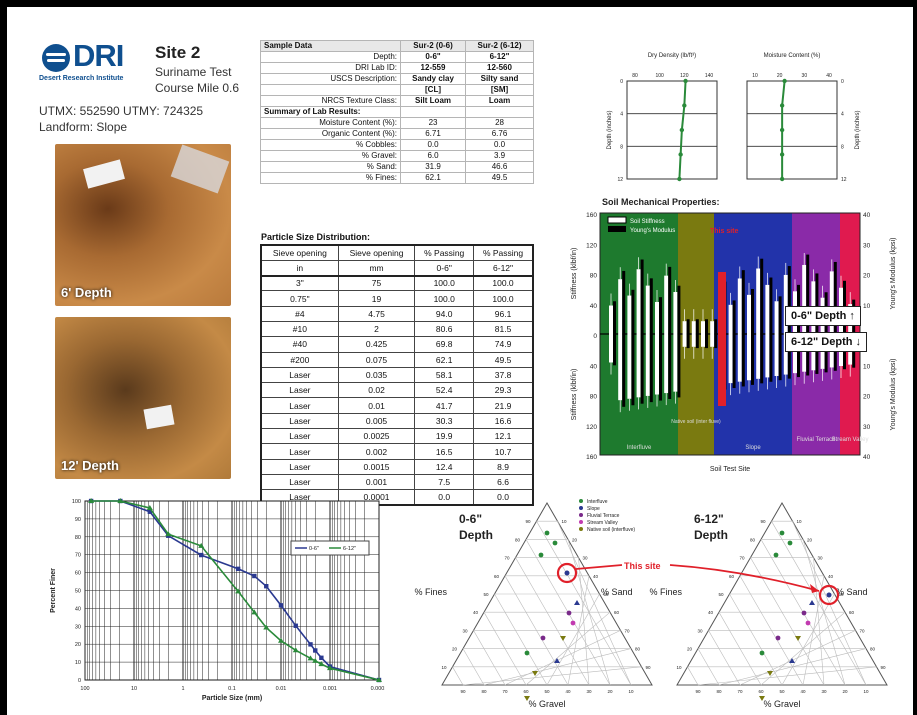 This screenshot has width=917, height=715. I want to click on profile-tick: 140, so click(709, 76).